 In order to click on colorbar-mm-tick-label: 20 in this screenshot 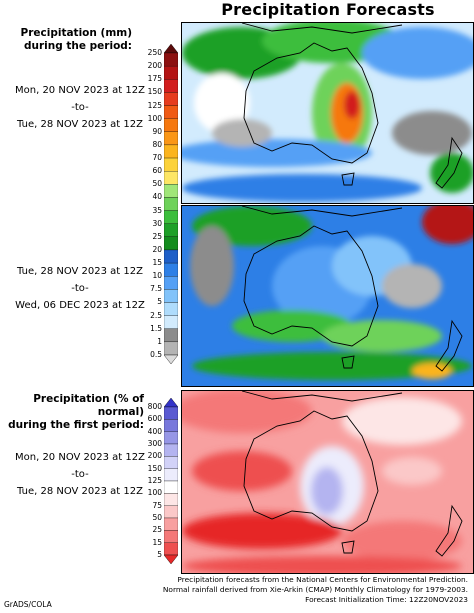, I will do `click(157, 249)`.